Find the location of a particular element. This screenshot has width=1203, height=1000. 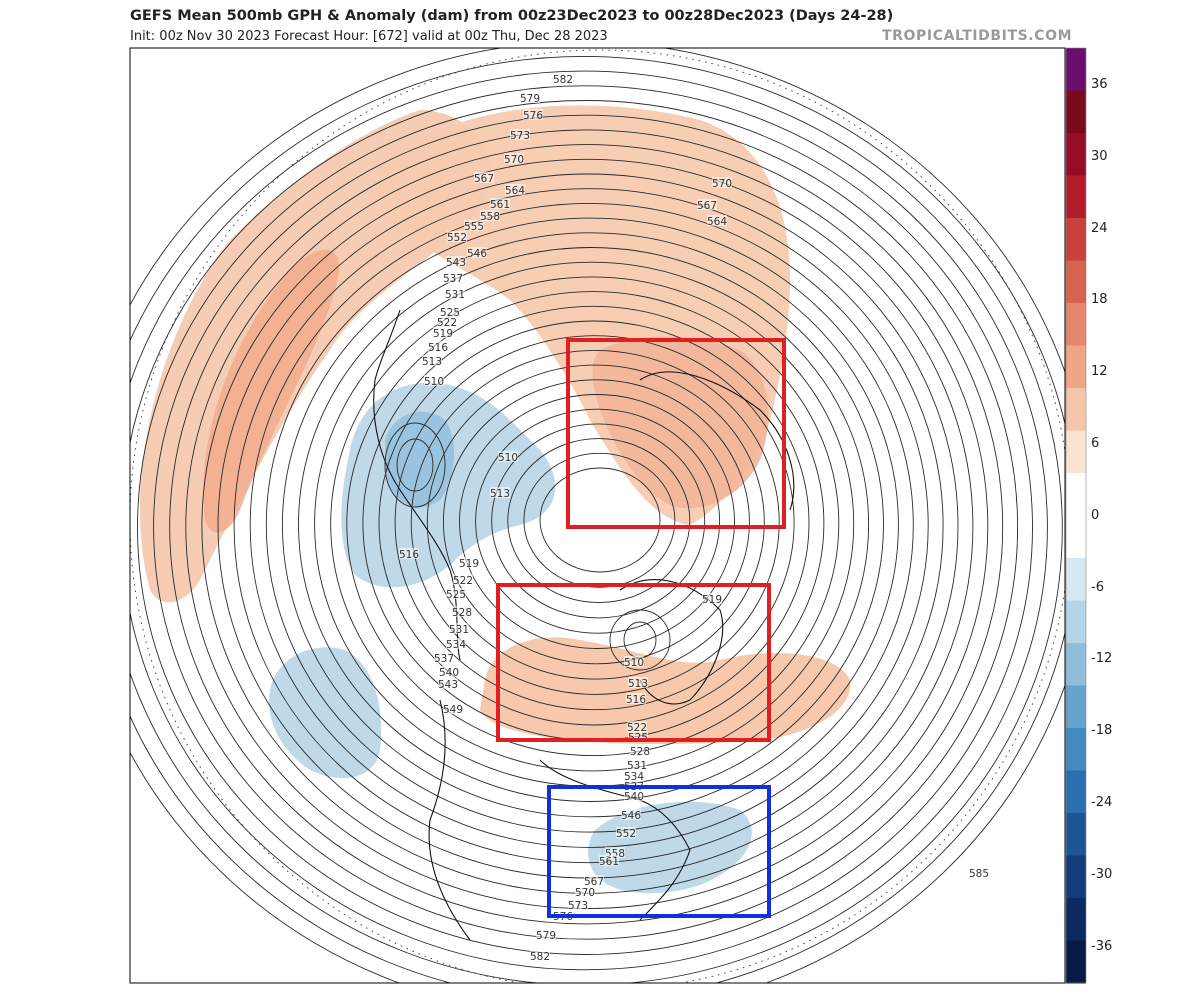

colorbar-label: 24 is located at coordinates (1099, 228).